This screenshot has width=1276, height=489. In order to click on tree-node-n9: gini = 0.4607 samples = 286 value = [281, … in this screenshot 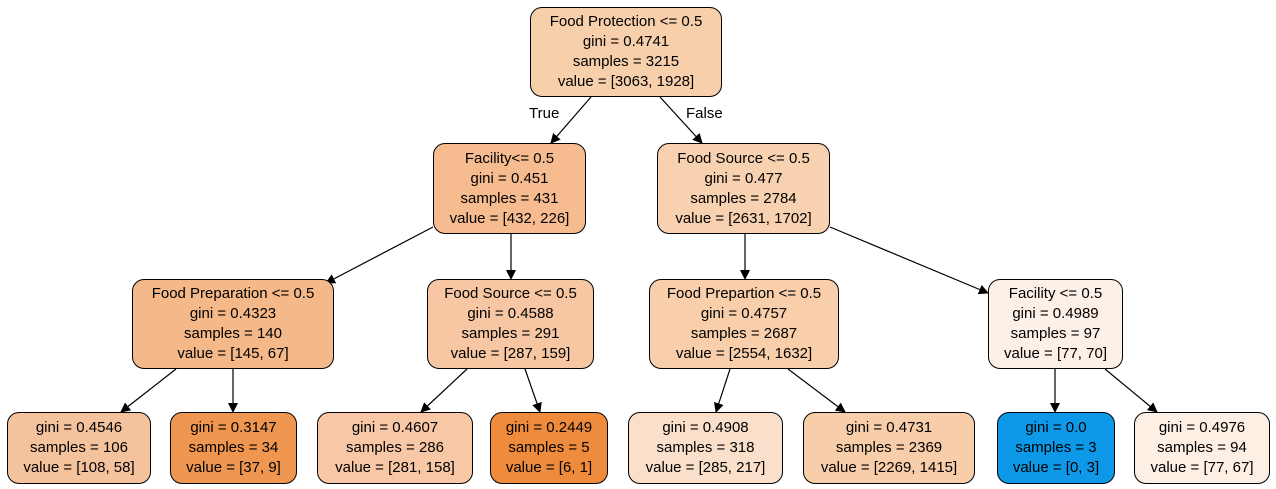, I will do `click(395, 448)`.